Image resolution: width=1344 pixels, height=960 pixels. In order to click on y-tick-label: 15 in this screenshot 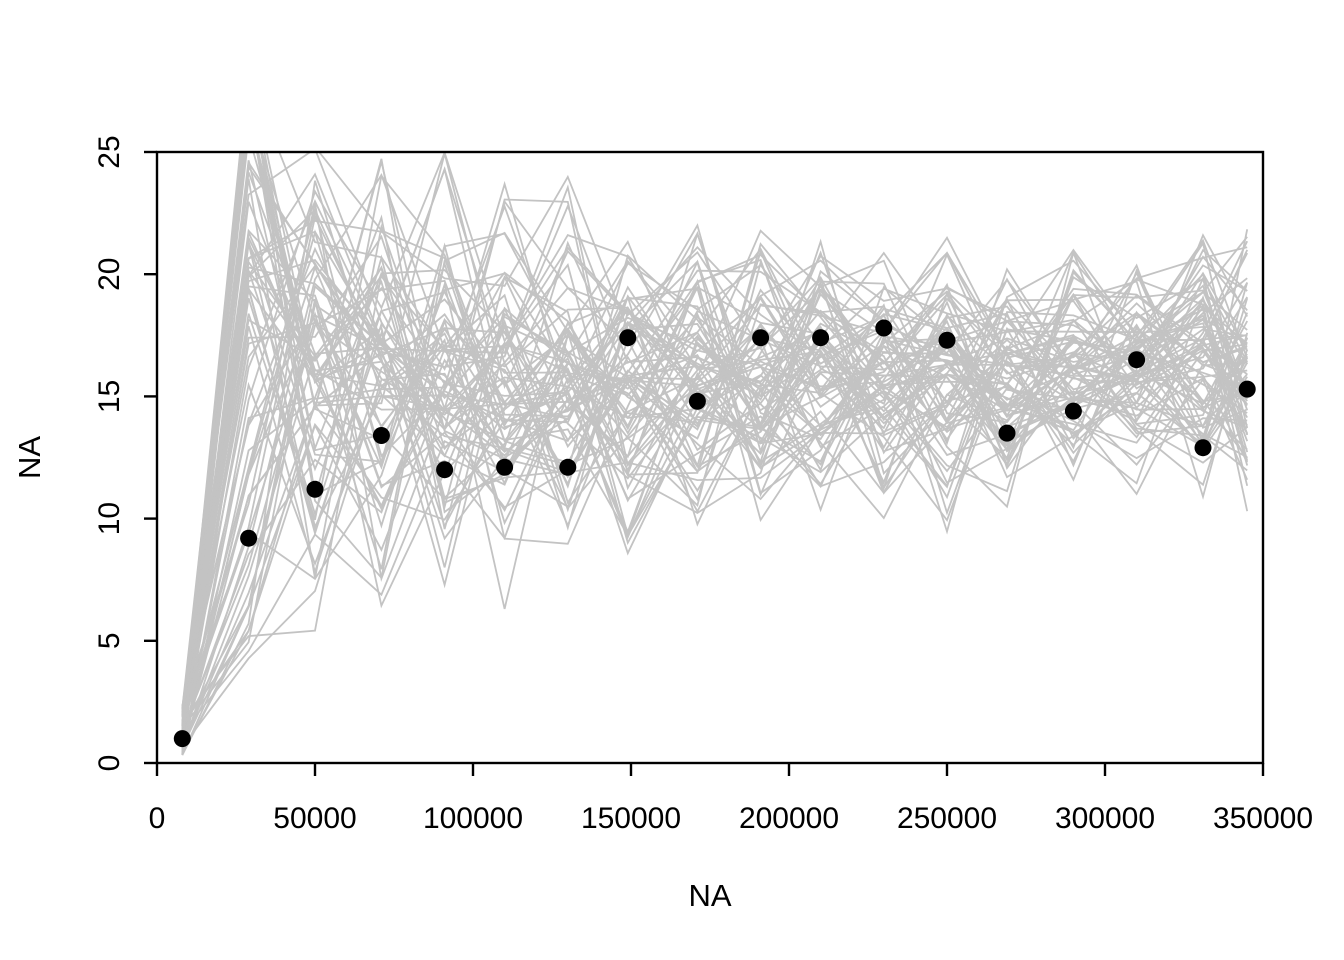, I will do `click(109, 396)`.